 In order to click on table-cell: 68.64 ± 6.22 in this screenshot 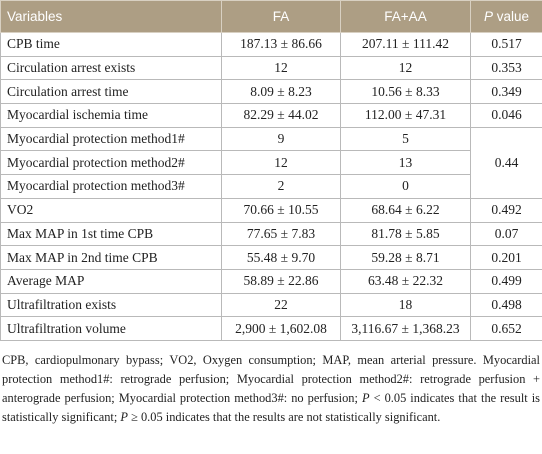, I will do `click(405, 210)`.